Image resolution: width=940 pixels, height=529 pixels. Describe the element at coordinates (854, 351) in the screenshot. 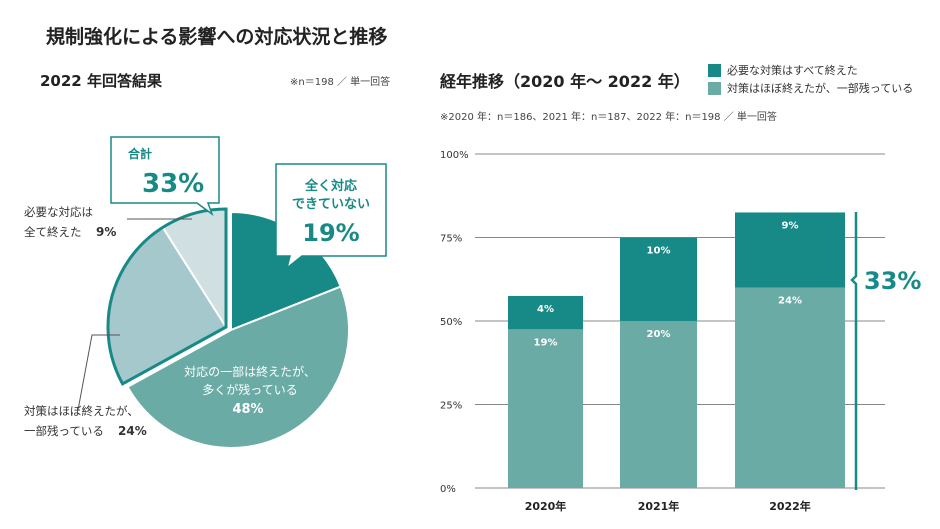

I see `total-bracket` at that location.